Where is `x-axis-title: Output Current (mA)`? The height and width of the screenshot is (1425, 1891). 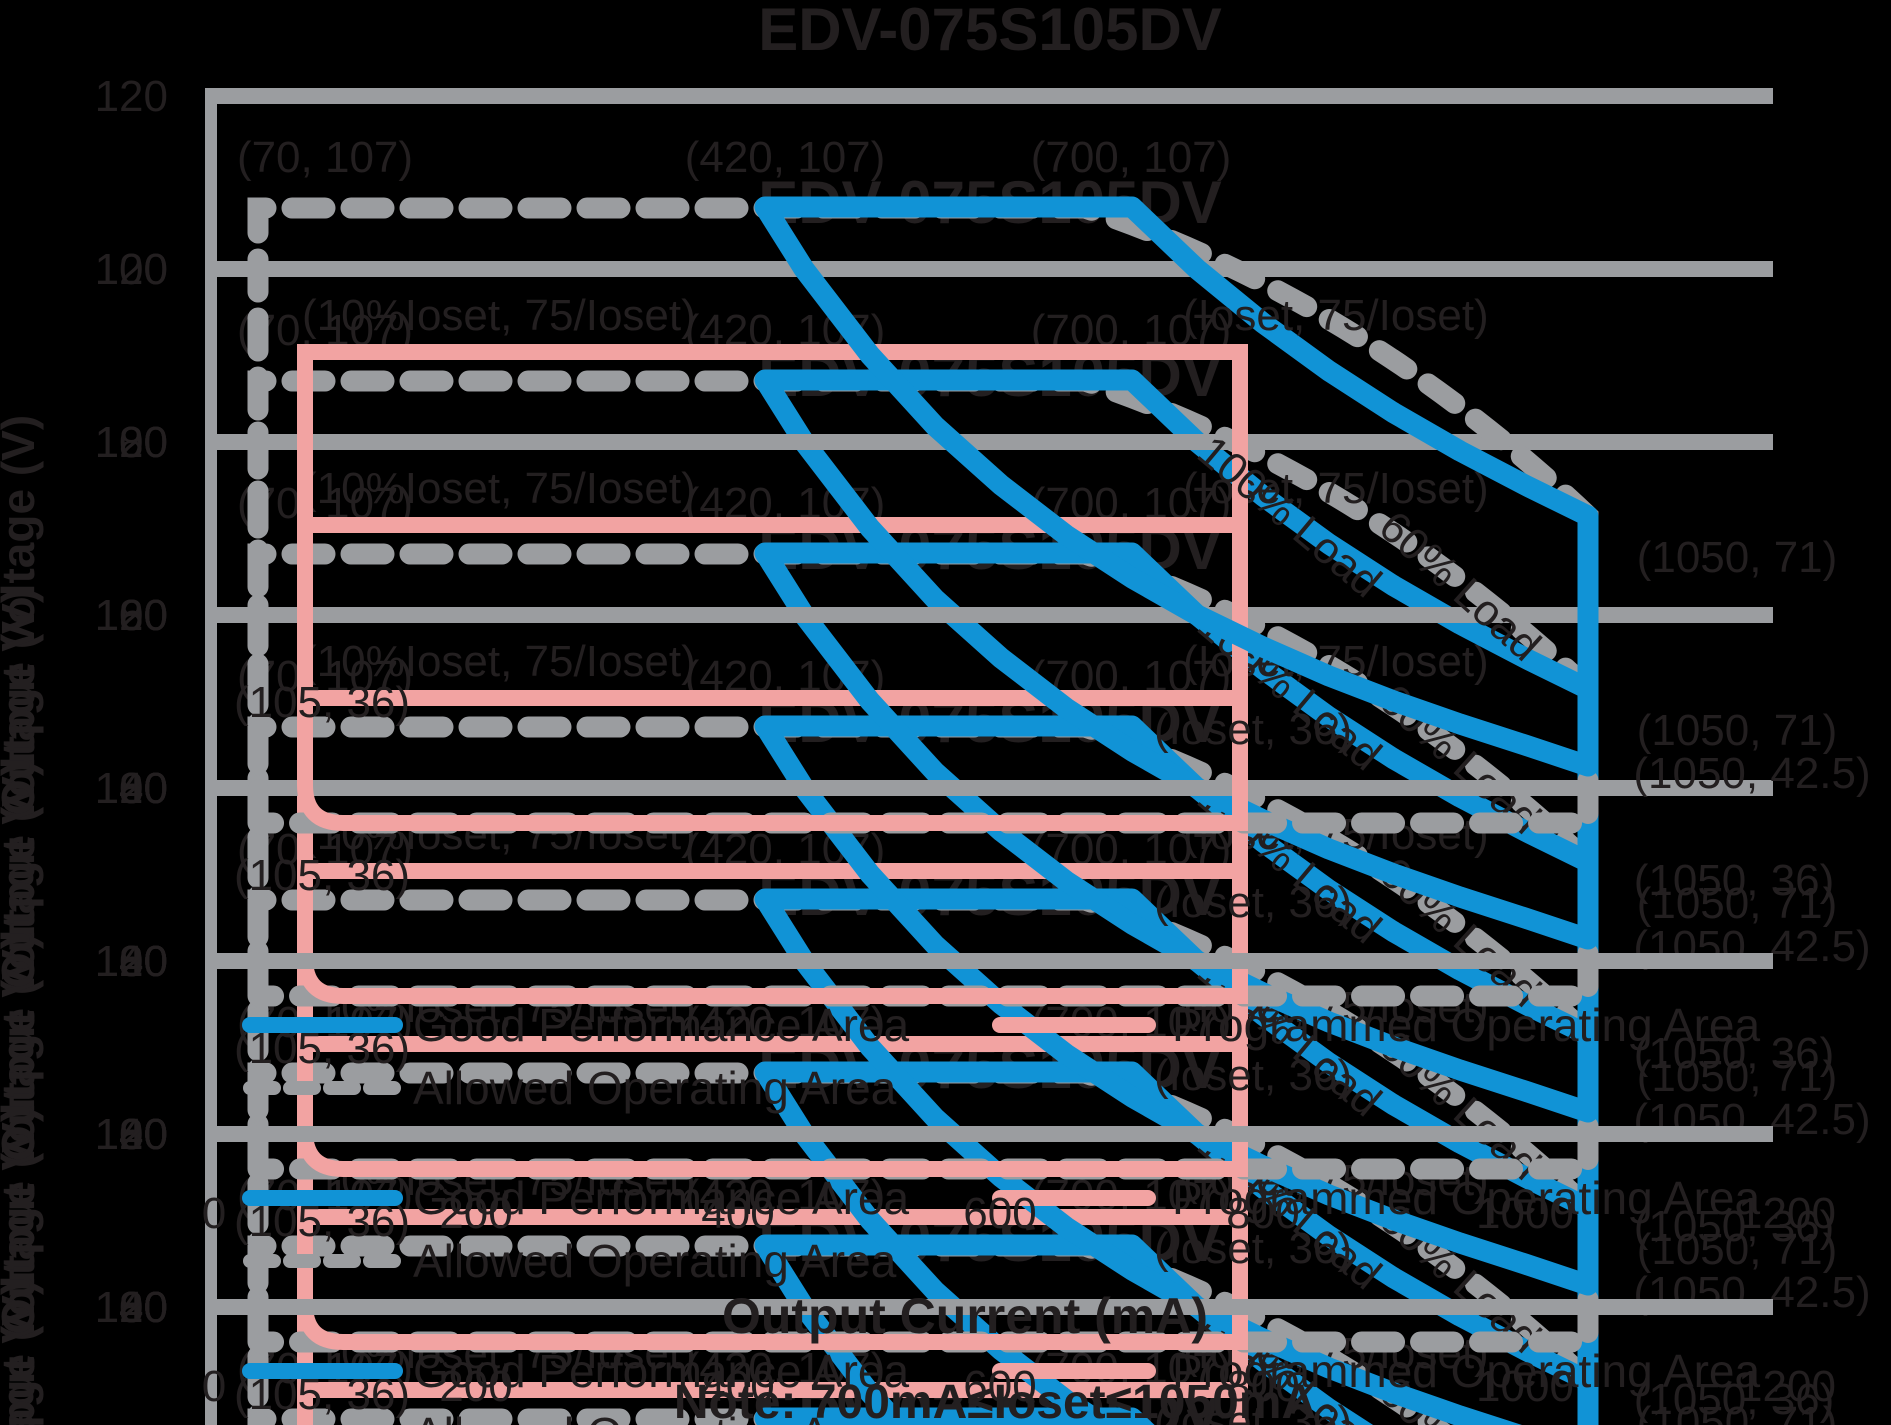 x-axis-title: Output Current (mA) is located at coordinates (965, 1316).